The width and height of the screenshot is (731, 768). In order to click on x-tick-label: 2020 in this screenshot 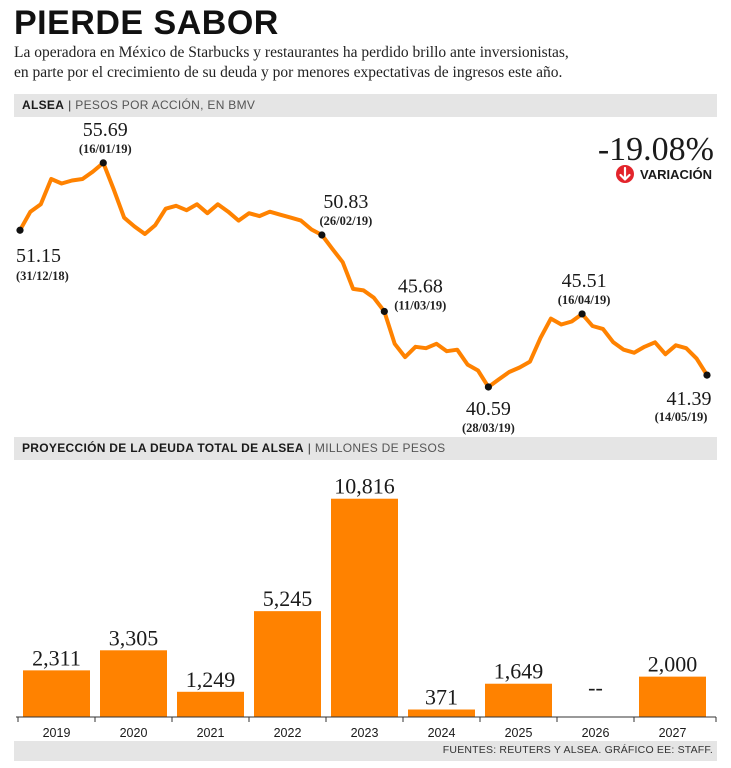, I will do `click(134, 733)`.